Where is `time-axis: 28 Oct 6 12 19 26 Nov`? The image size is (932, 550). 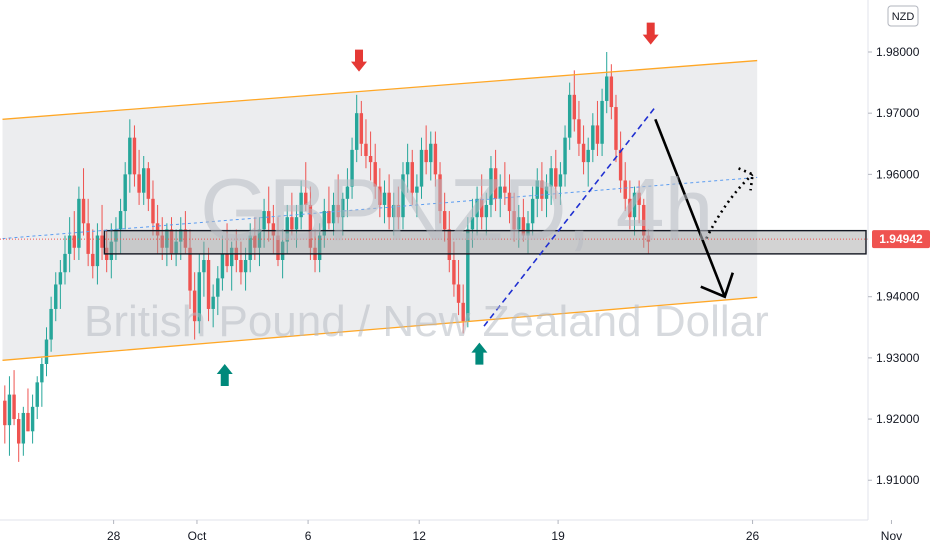 time-axis: 28 Oct 6 12 19 26 Nov is located at coordinates (504, 531).